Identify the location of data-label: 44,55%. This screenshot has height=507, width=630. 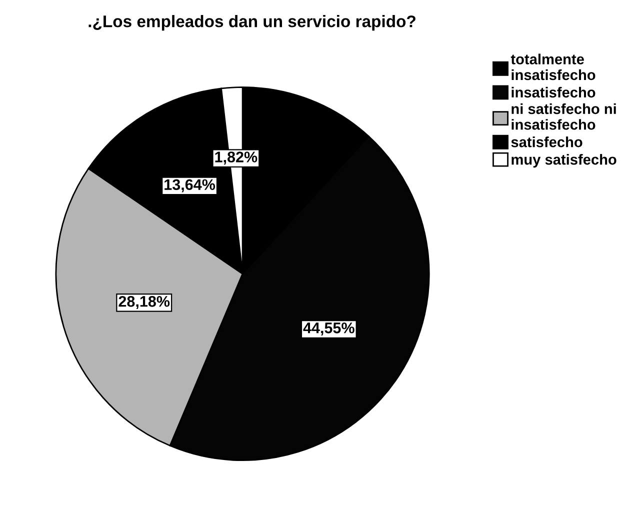
(328, 329).